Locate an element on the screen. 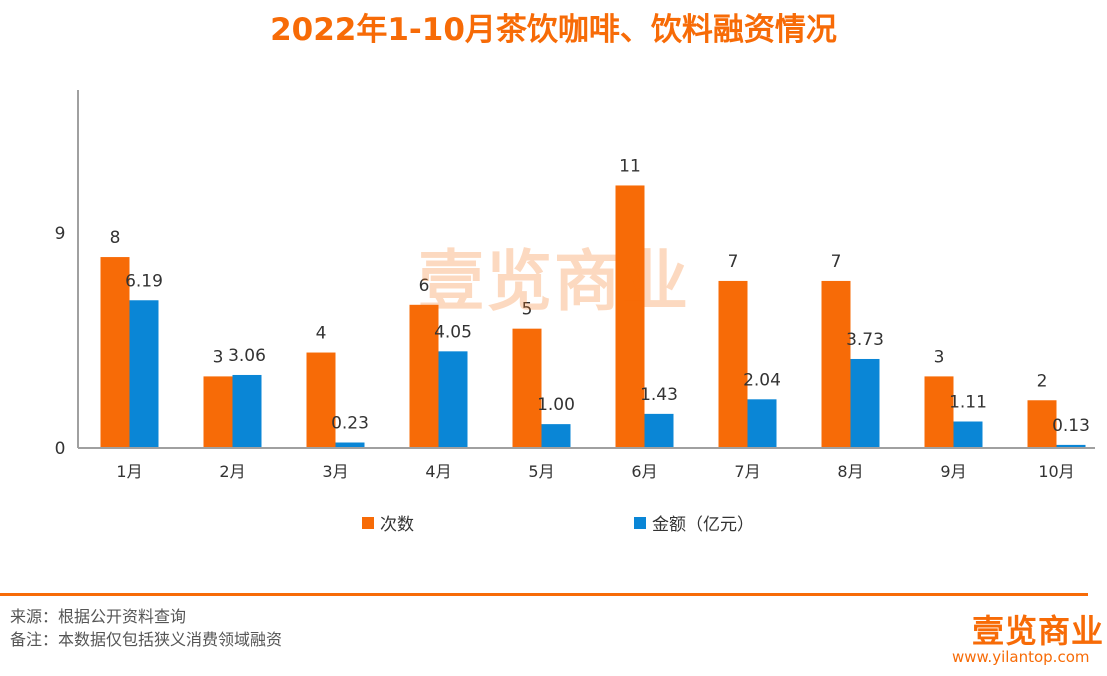 The width and height of the screenshot is (1107, 676). data-label-amount-1: 6.19 is located at coordinates (144, 281).